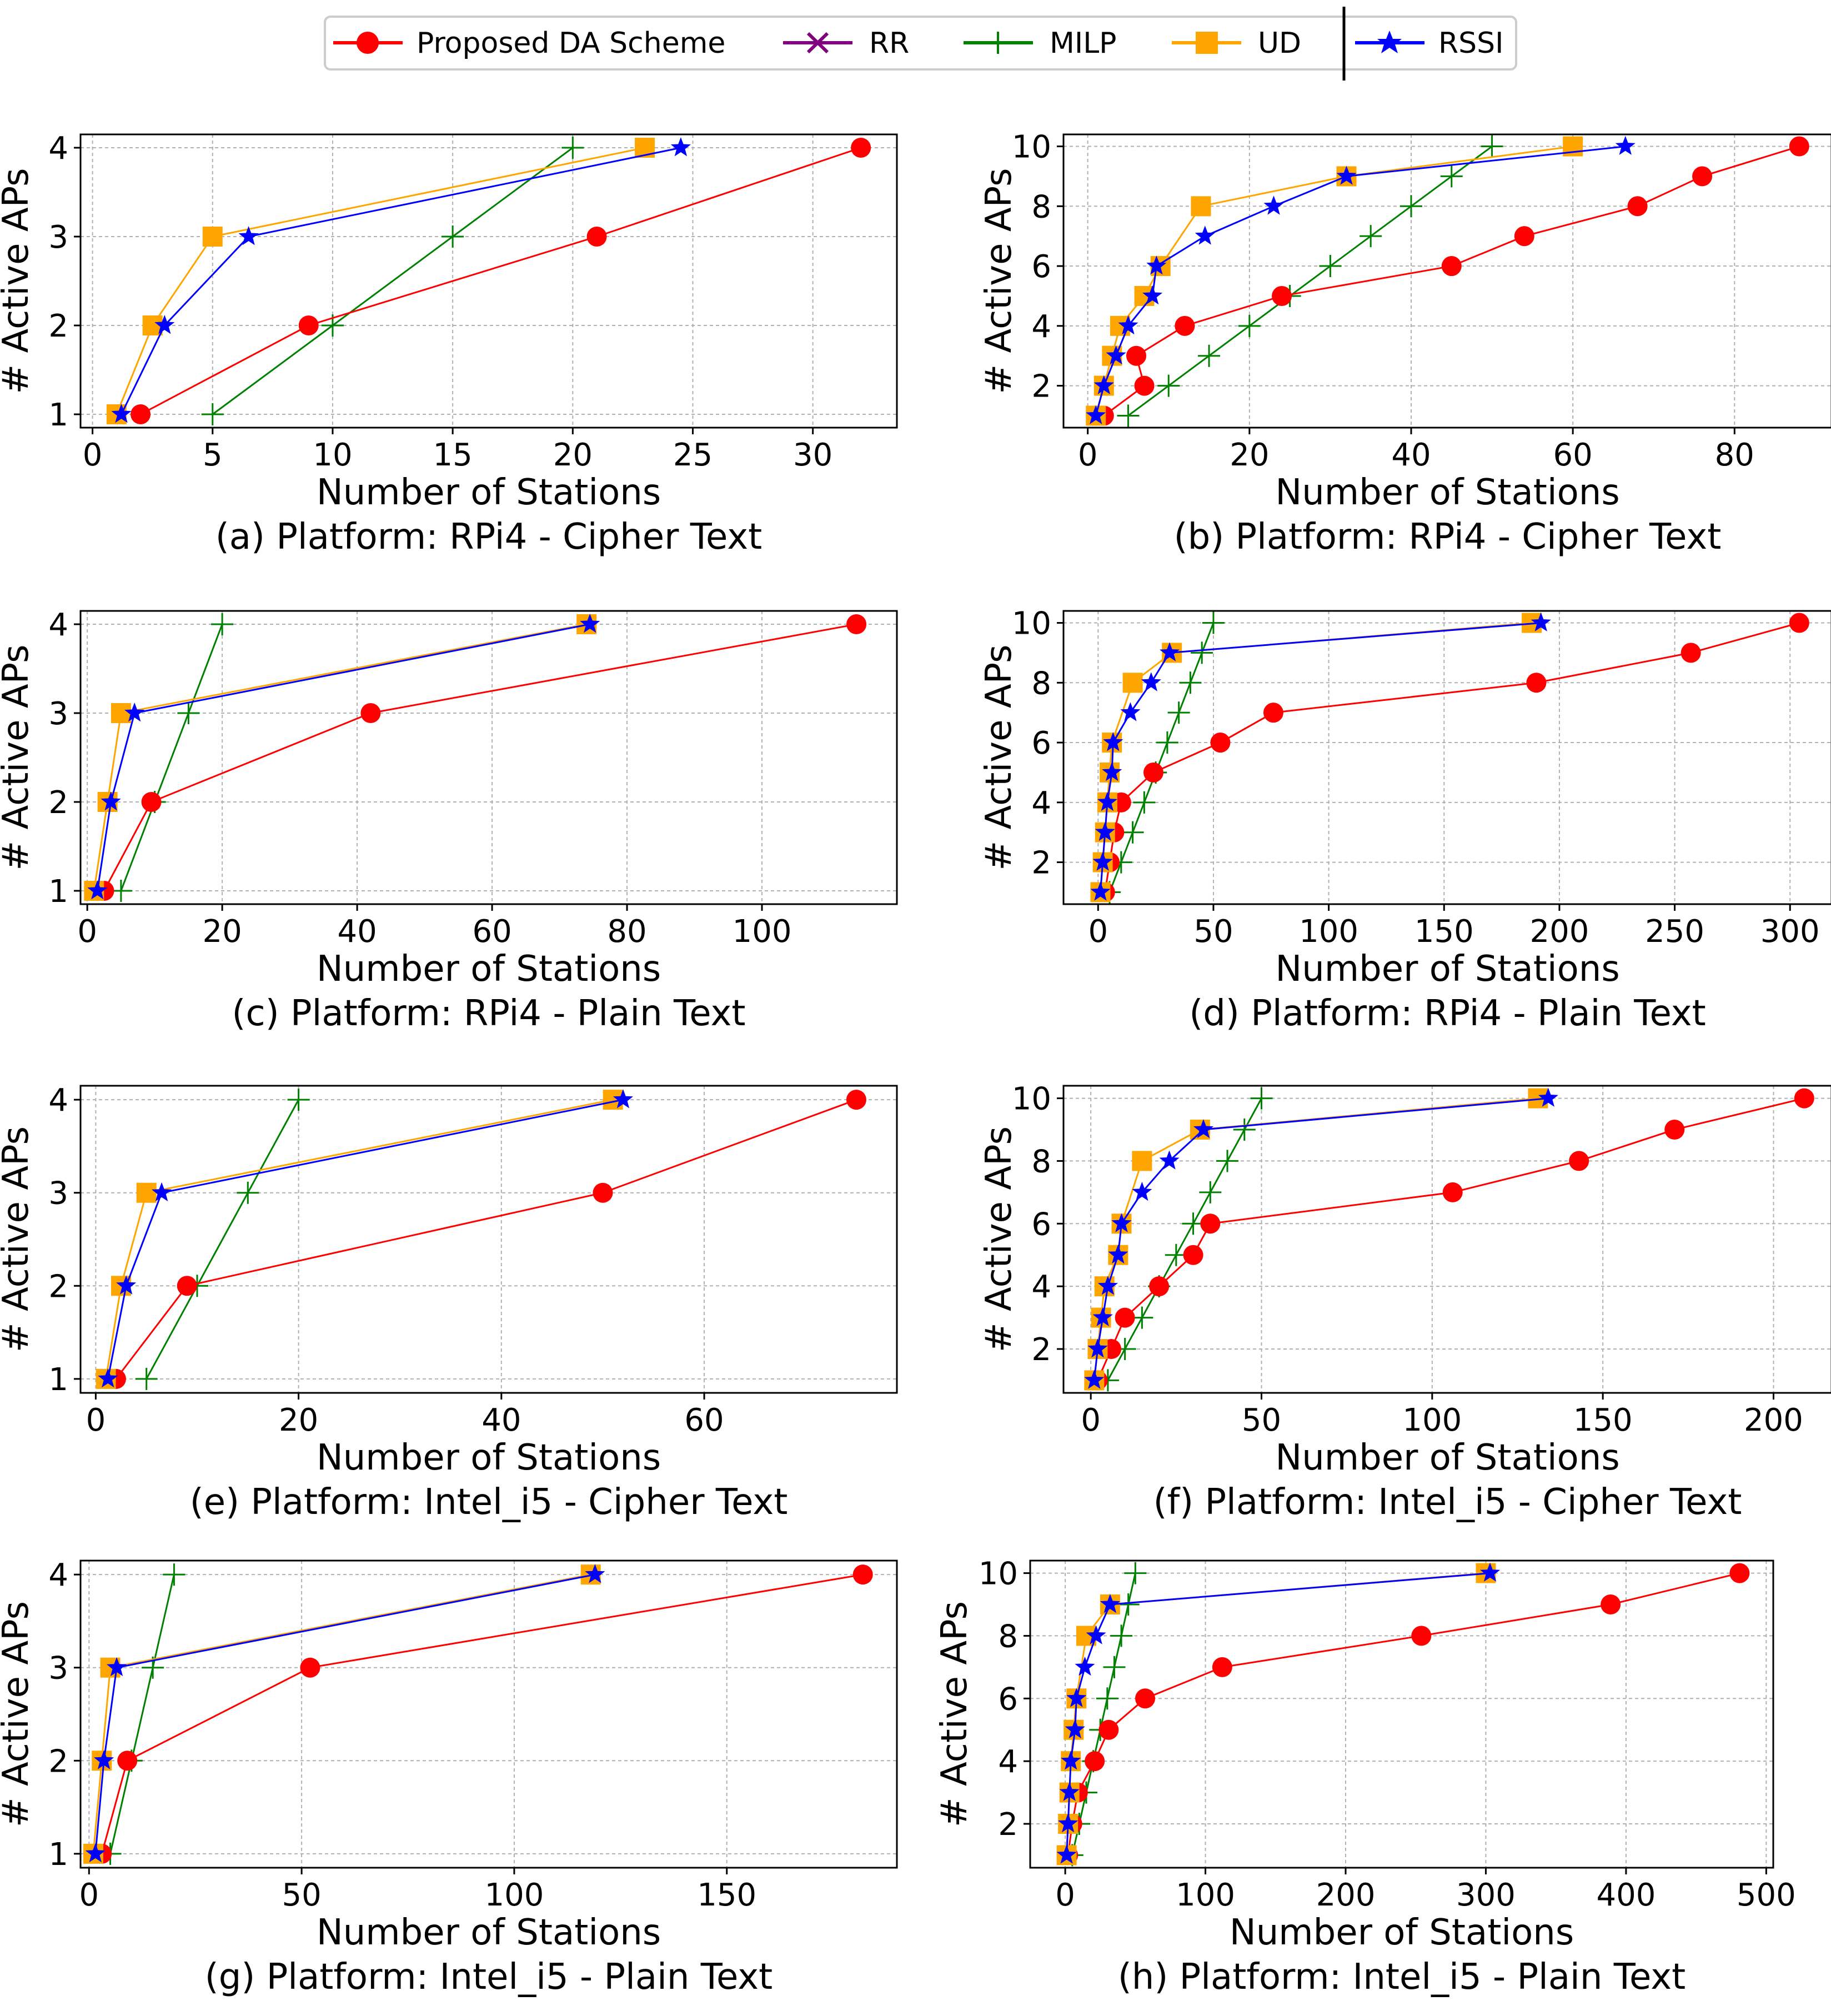 Image resolution: width=1831 pixels, height=2016 pixels. Describe the element at coordinates (999, 1574) in the screenshot. I see `y-tick-label: 10` at that location.